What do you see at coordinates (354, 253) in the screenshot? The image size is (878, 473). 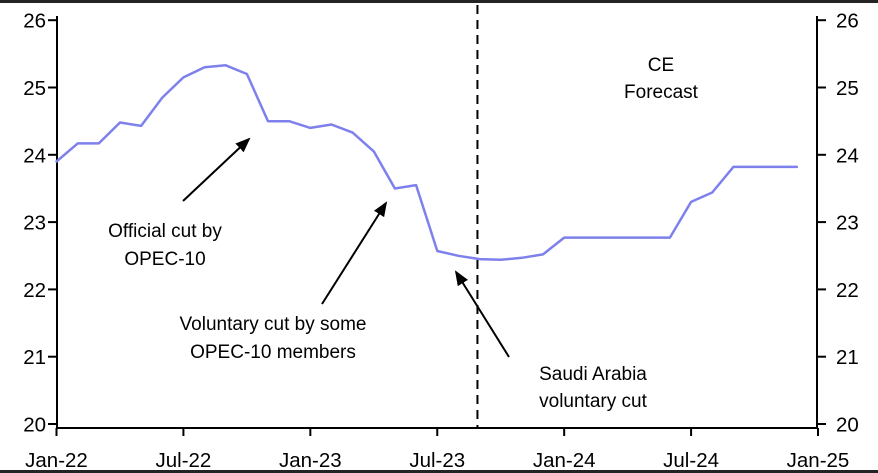 I see `annotation-arrow-voluntary-cut` at bounding box center [354, 253].